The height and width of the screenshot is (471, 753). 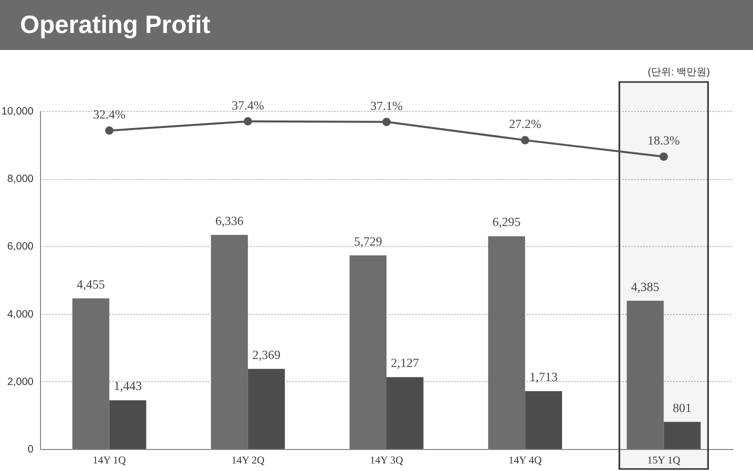 What do you see at coordinates (20, 246) in the screenshot?
I see `y-tick-label: 6,000` at bounding box center [20, 246].